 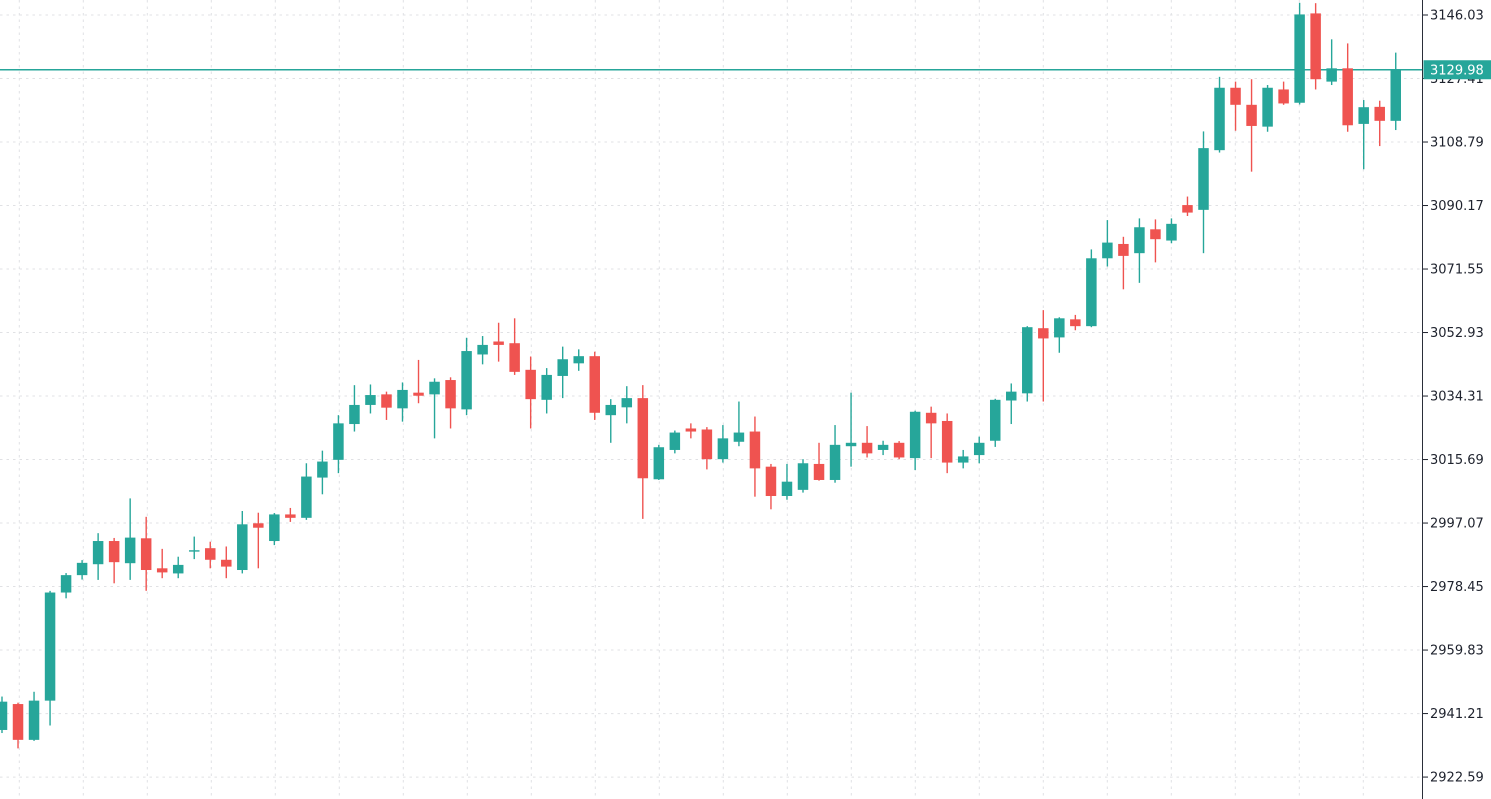 I want to click on price-tick-label: 2997.07, so click(x=1457, y=524).